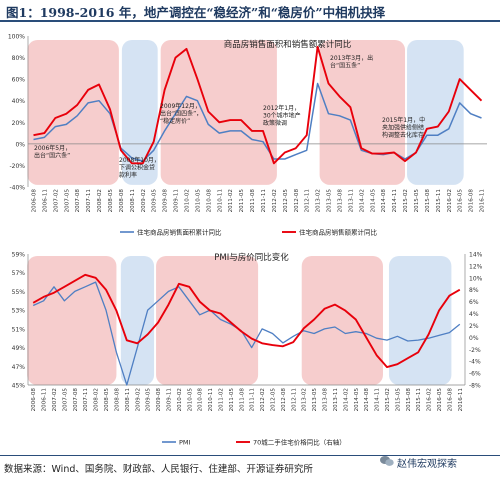 The image size is (500, 483). Describe the element at coordinates (180, 399) in the screenshot. I see `chart-2-x-tick-label: 2010-02` at that location.